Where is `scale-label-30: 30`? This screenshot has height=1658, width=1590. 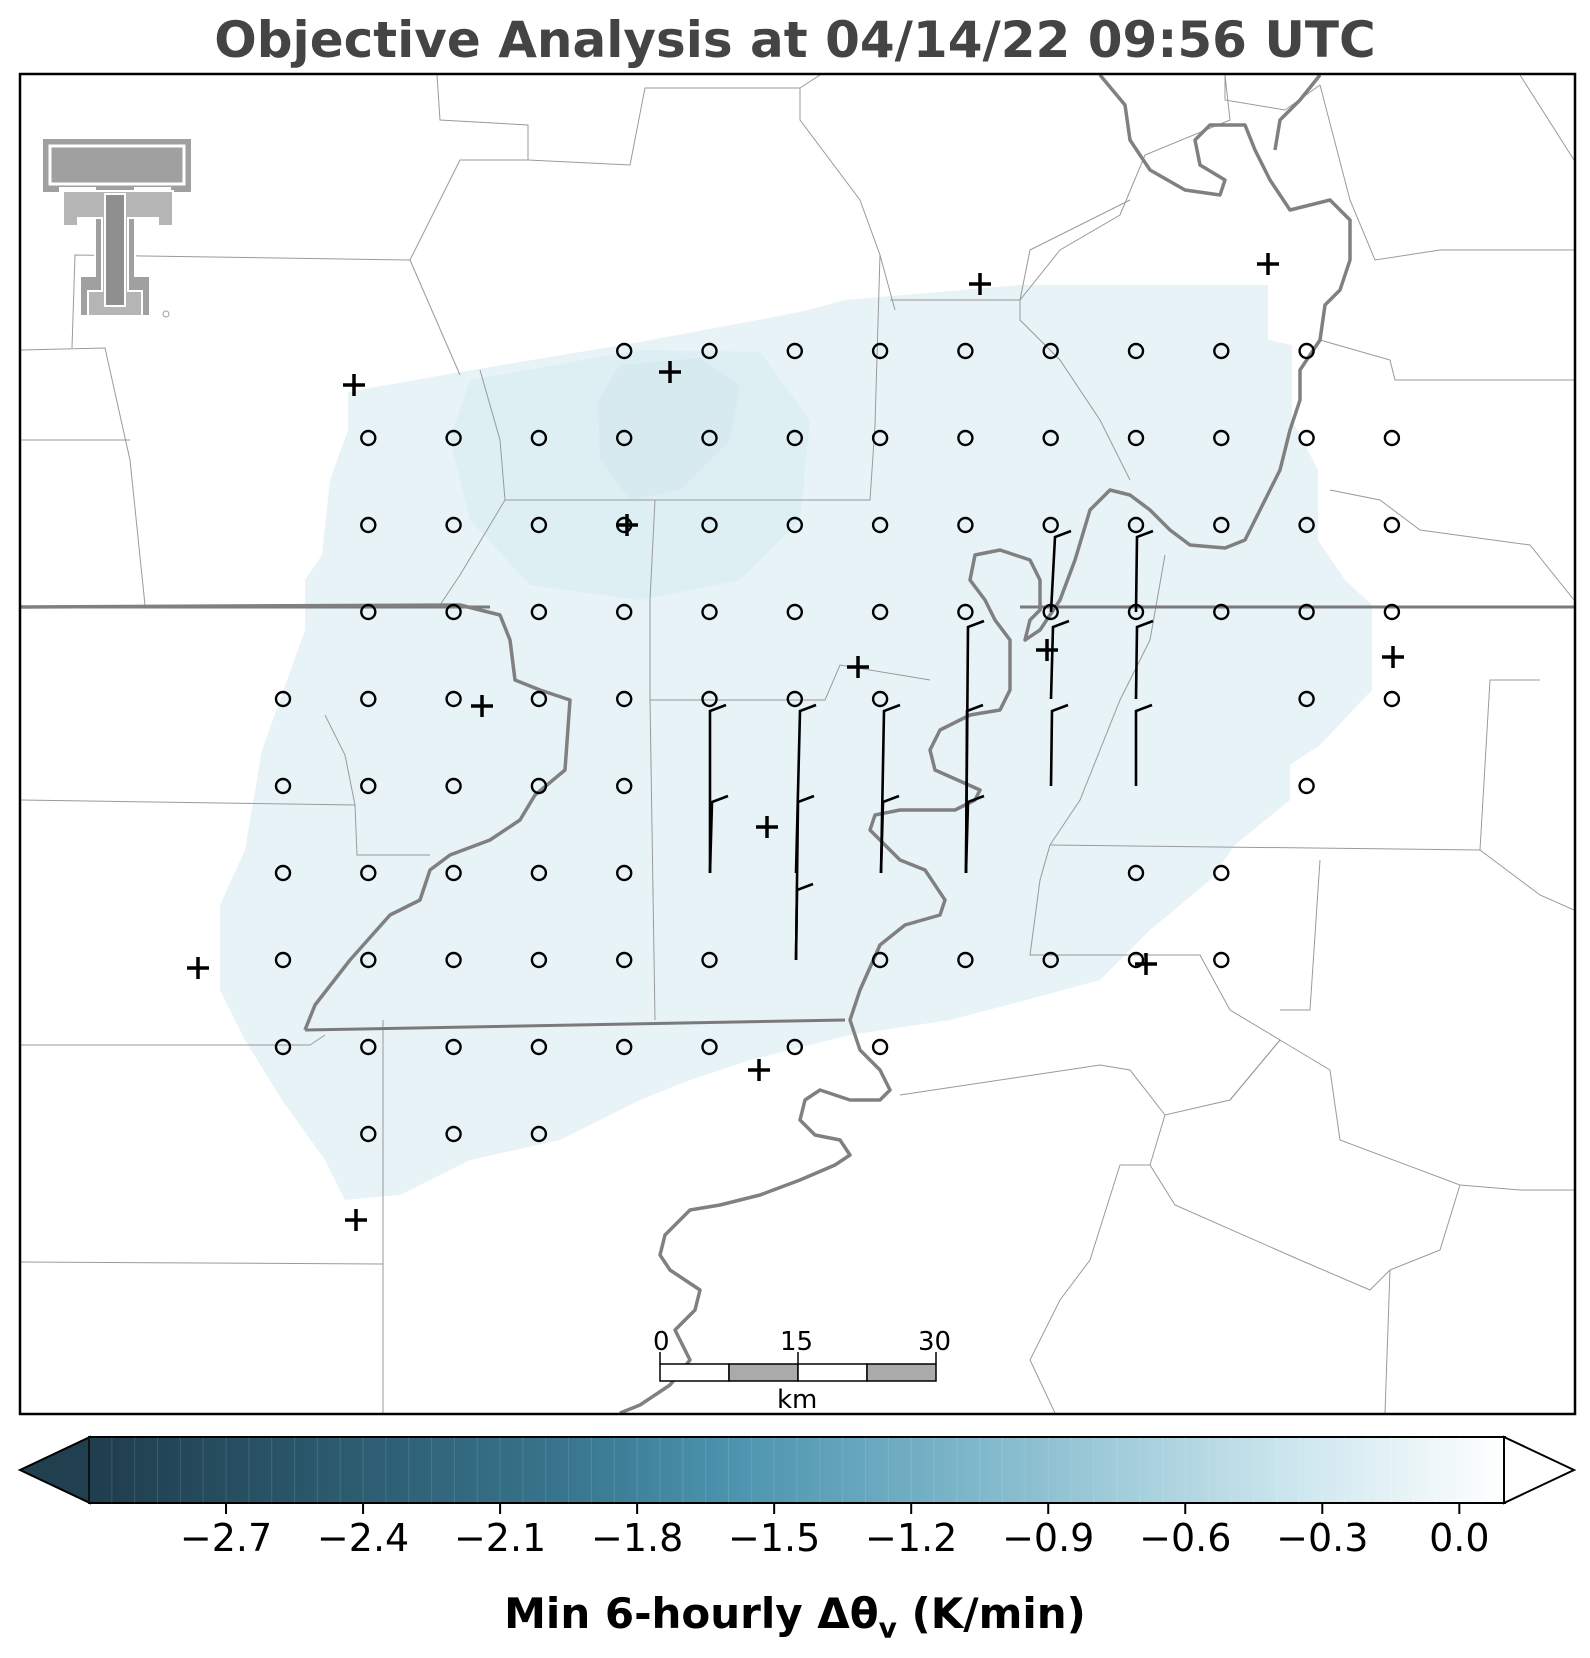
scale-label-30: 30 is located at coordinates (934, 1342).